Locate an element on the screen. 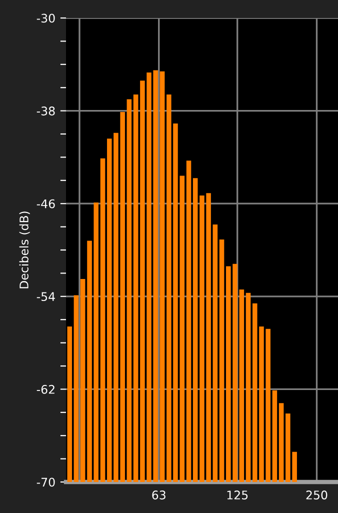 Image resolution: width=338 pixels, height=513 pixels. x-tick-label: 250 is located at coordinates (317, 495).